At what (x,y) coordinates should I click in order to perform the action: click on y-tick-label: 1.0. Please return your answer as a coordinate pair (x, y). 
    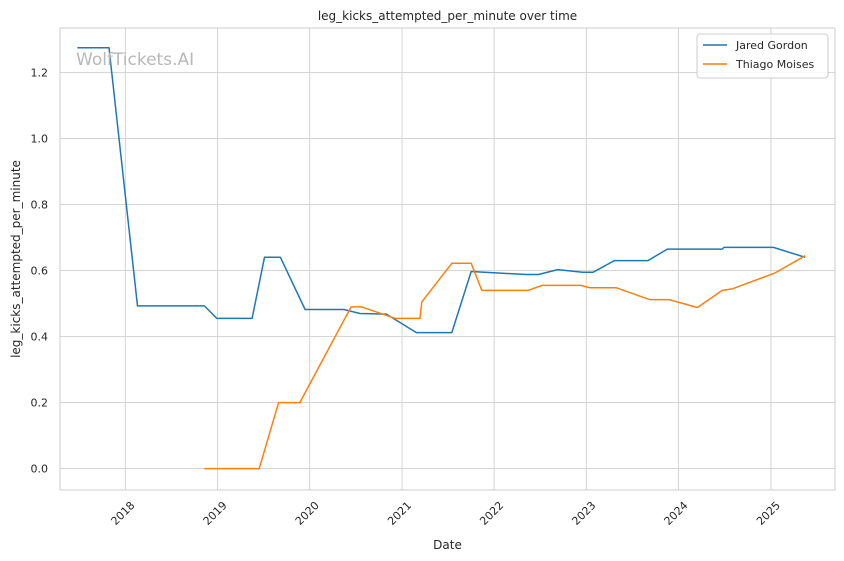
    Looking at the image, I should click on (40, 139).